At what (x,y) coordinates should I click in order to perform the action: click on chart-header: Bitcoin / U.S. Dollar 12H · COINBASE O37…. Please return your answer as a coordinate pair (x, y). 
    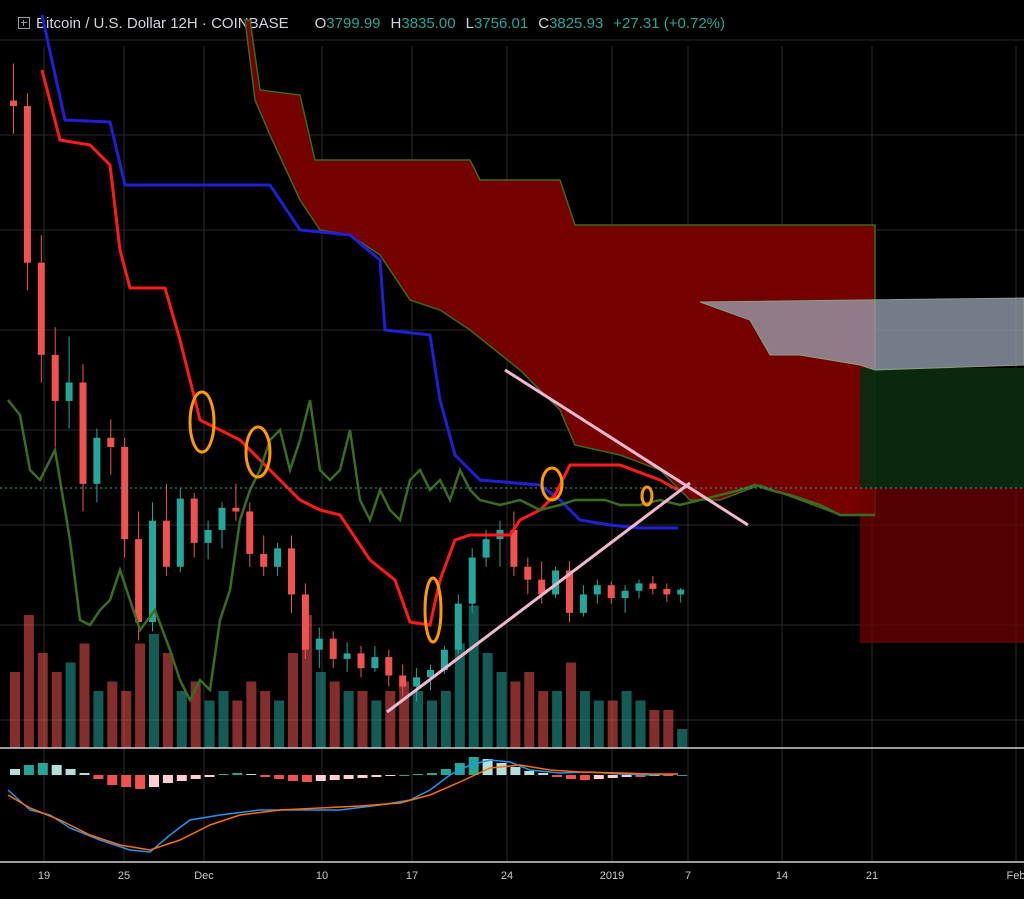
    Looking at the image, I should click on (512, 23).